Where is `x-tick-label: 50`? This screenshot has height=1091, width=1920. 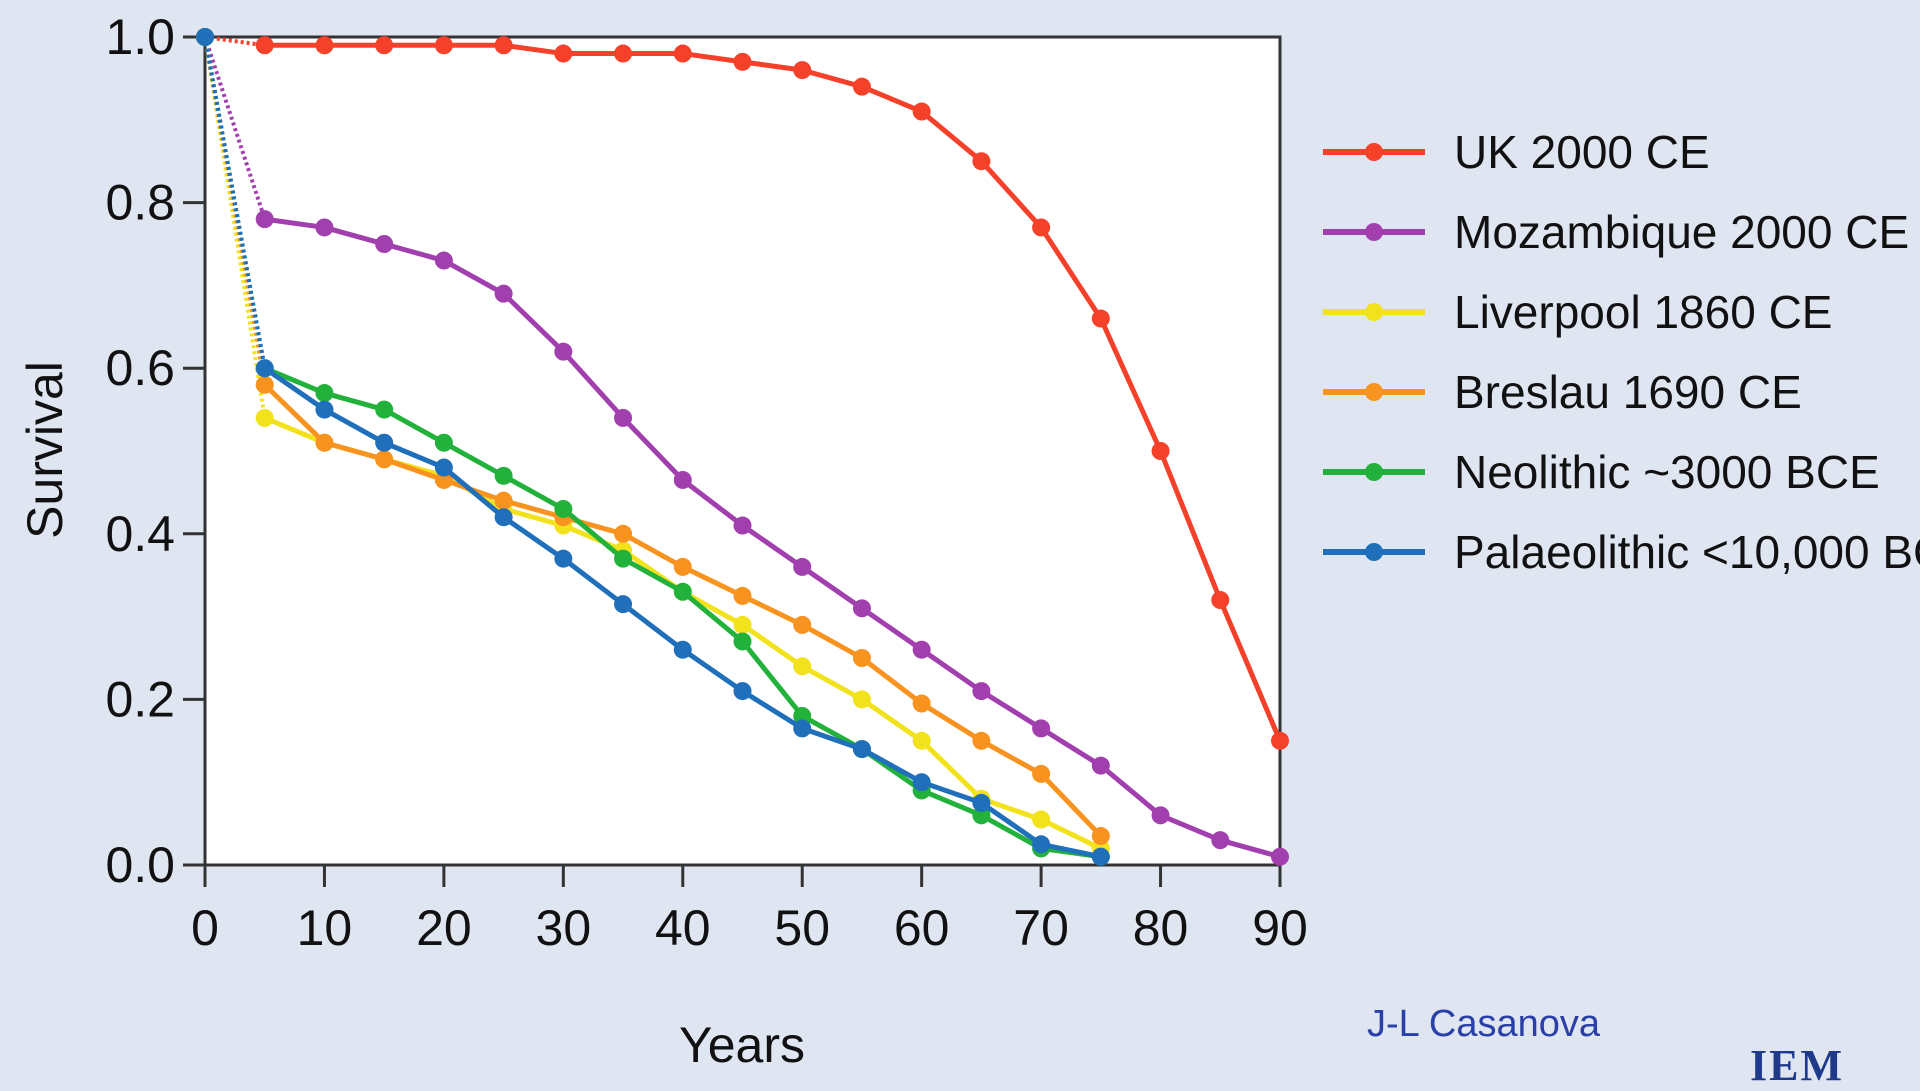
x-tick-label: 50 is located at coordinates (802, 928).